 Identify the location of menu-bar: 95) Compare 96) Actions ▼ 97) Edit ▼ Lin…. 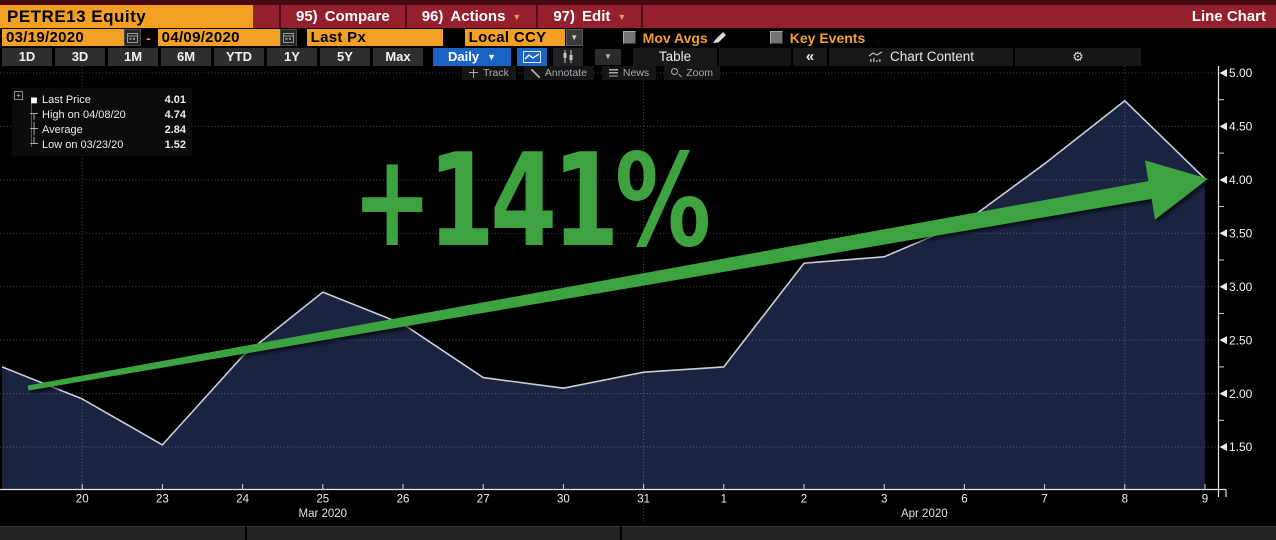
(764, 16).